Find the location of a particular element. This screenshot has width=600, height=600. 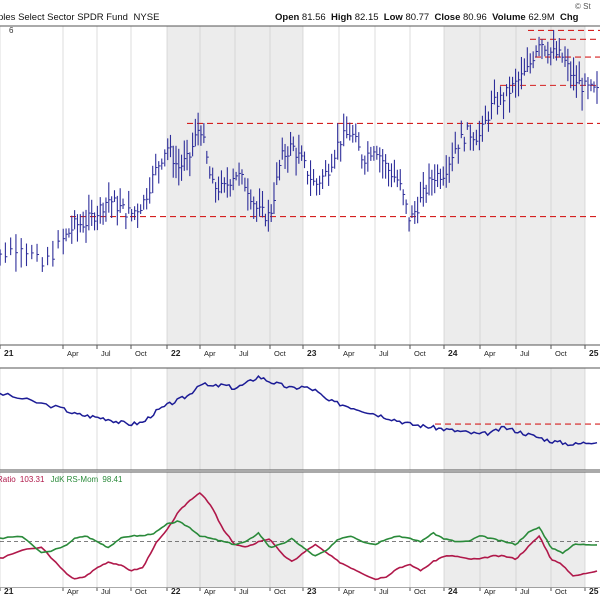

rrg-legend: Ratio 103.31 JdK RS-Mom 98.41 is located at coordinates (61, 479).